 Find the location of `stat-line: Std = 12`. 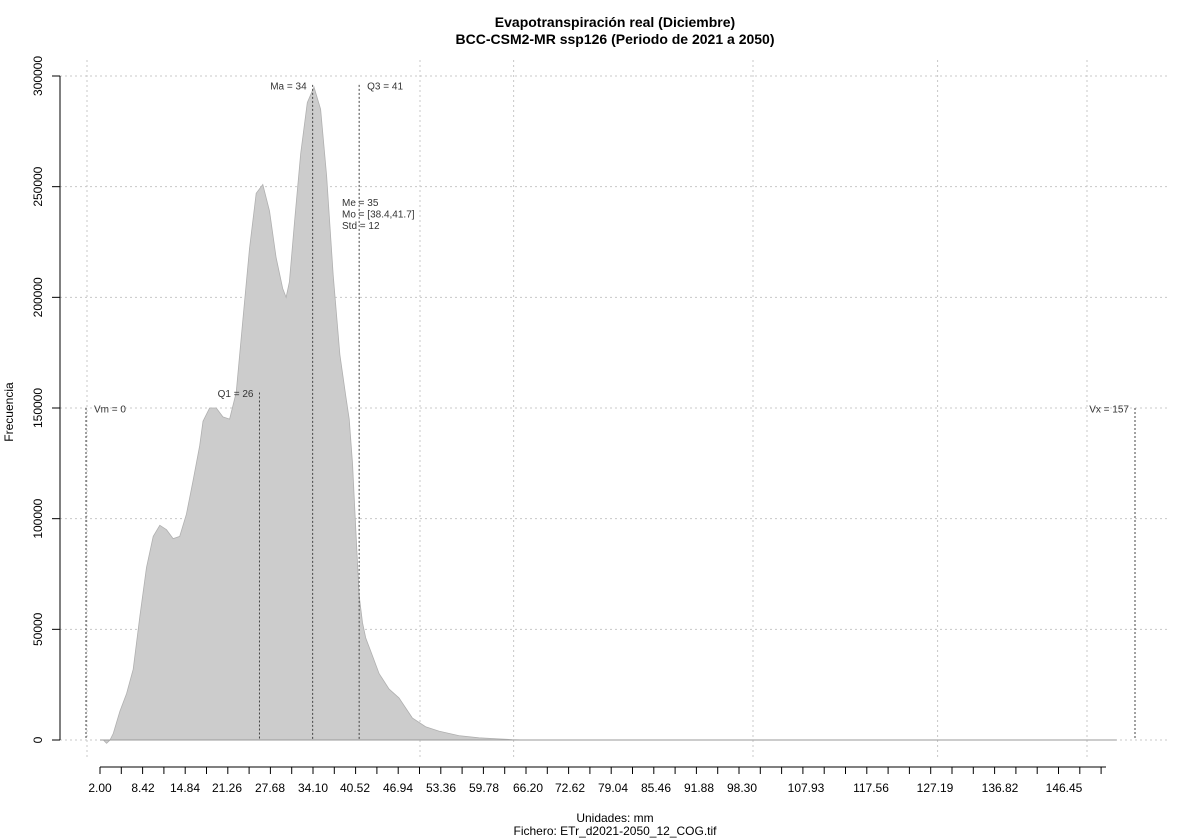

stat-line: Std = 12 is located at coordinates (361, 226).